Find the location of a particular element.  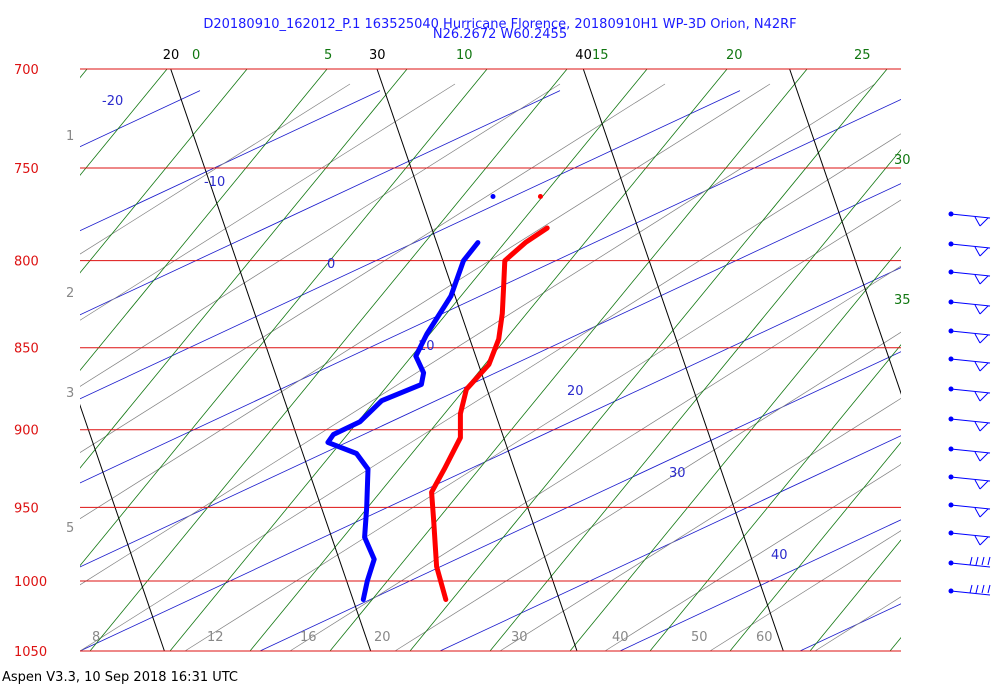

pressure-tick-label: 1000 is located at coordinates (30, 582).